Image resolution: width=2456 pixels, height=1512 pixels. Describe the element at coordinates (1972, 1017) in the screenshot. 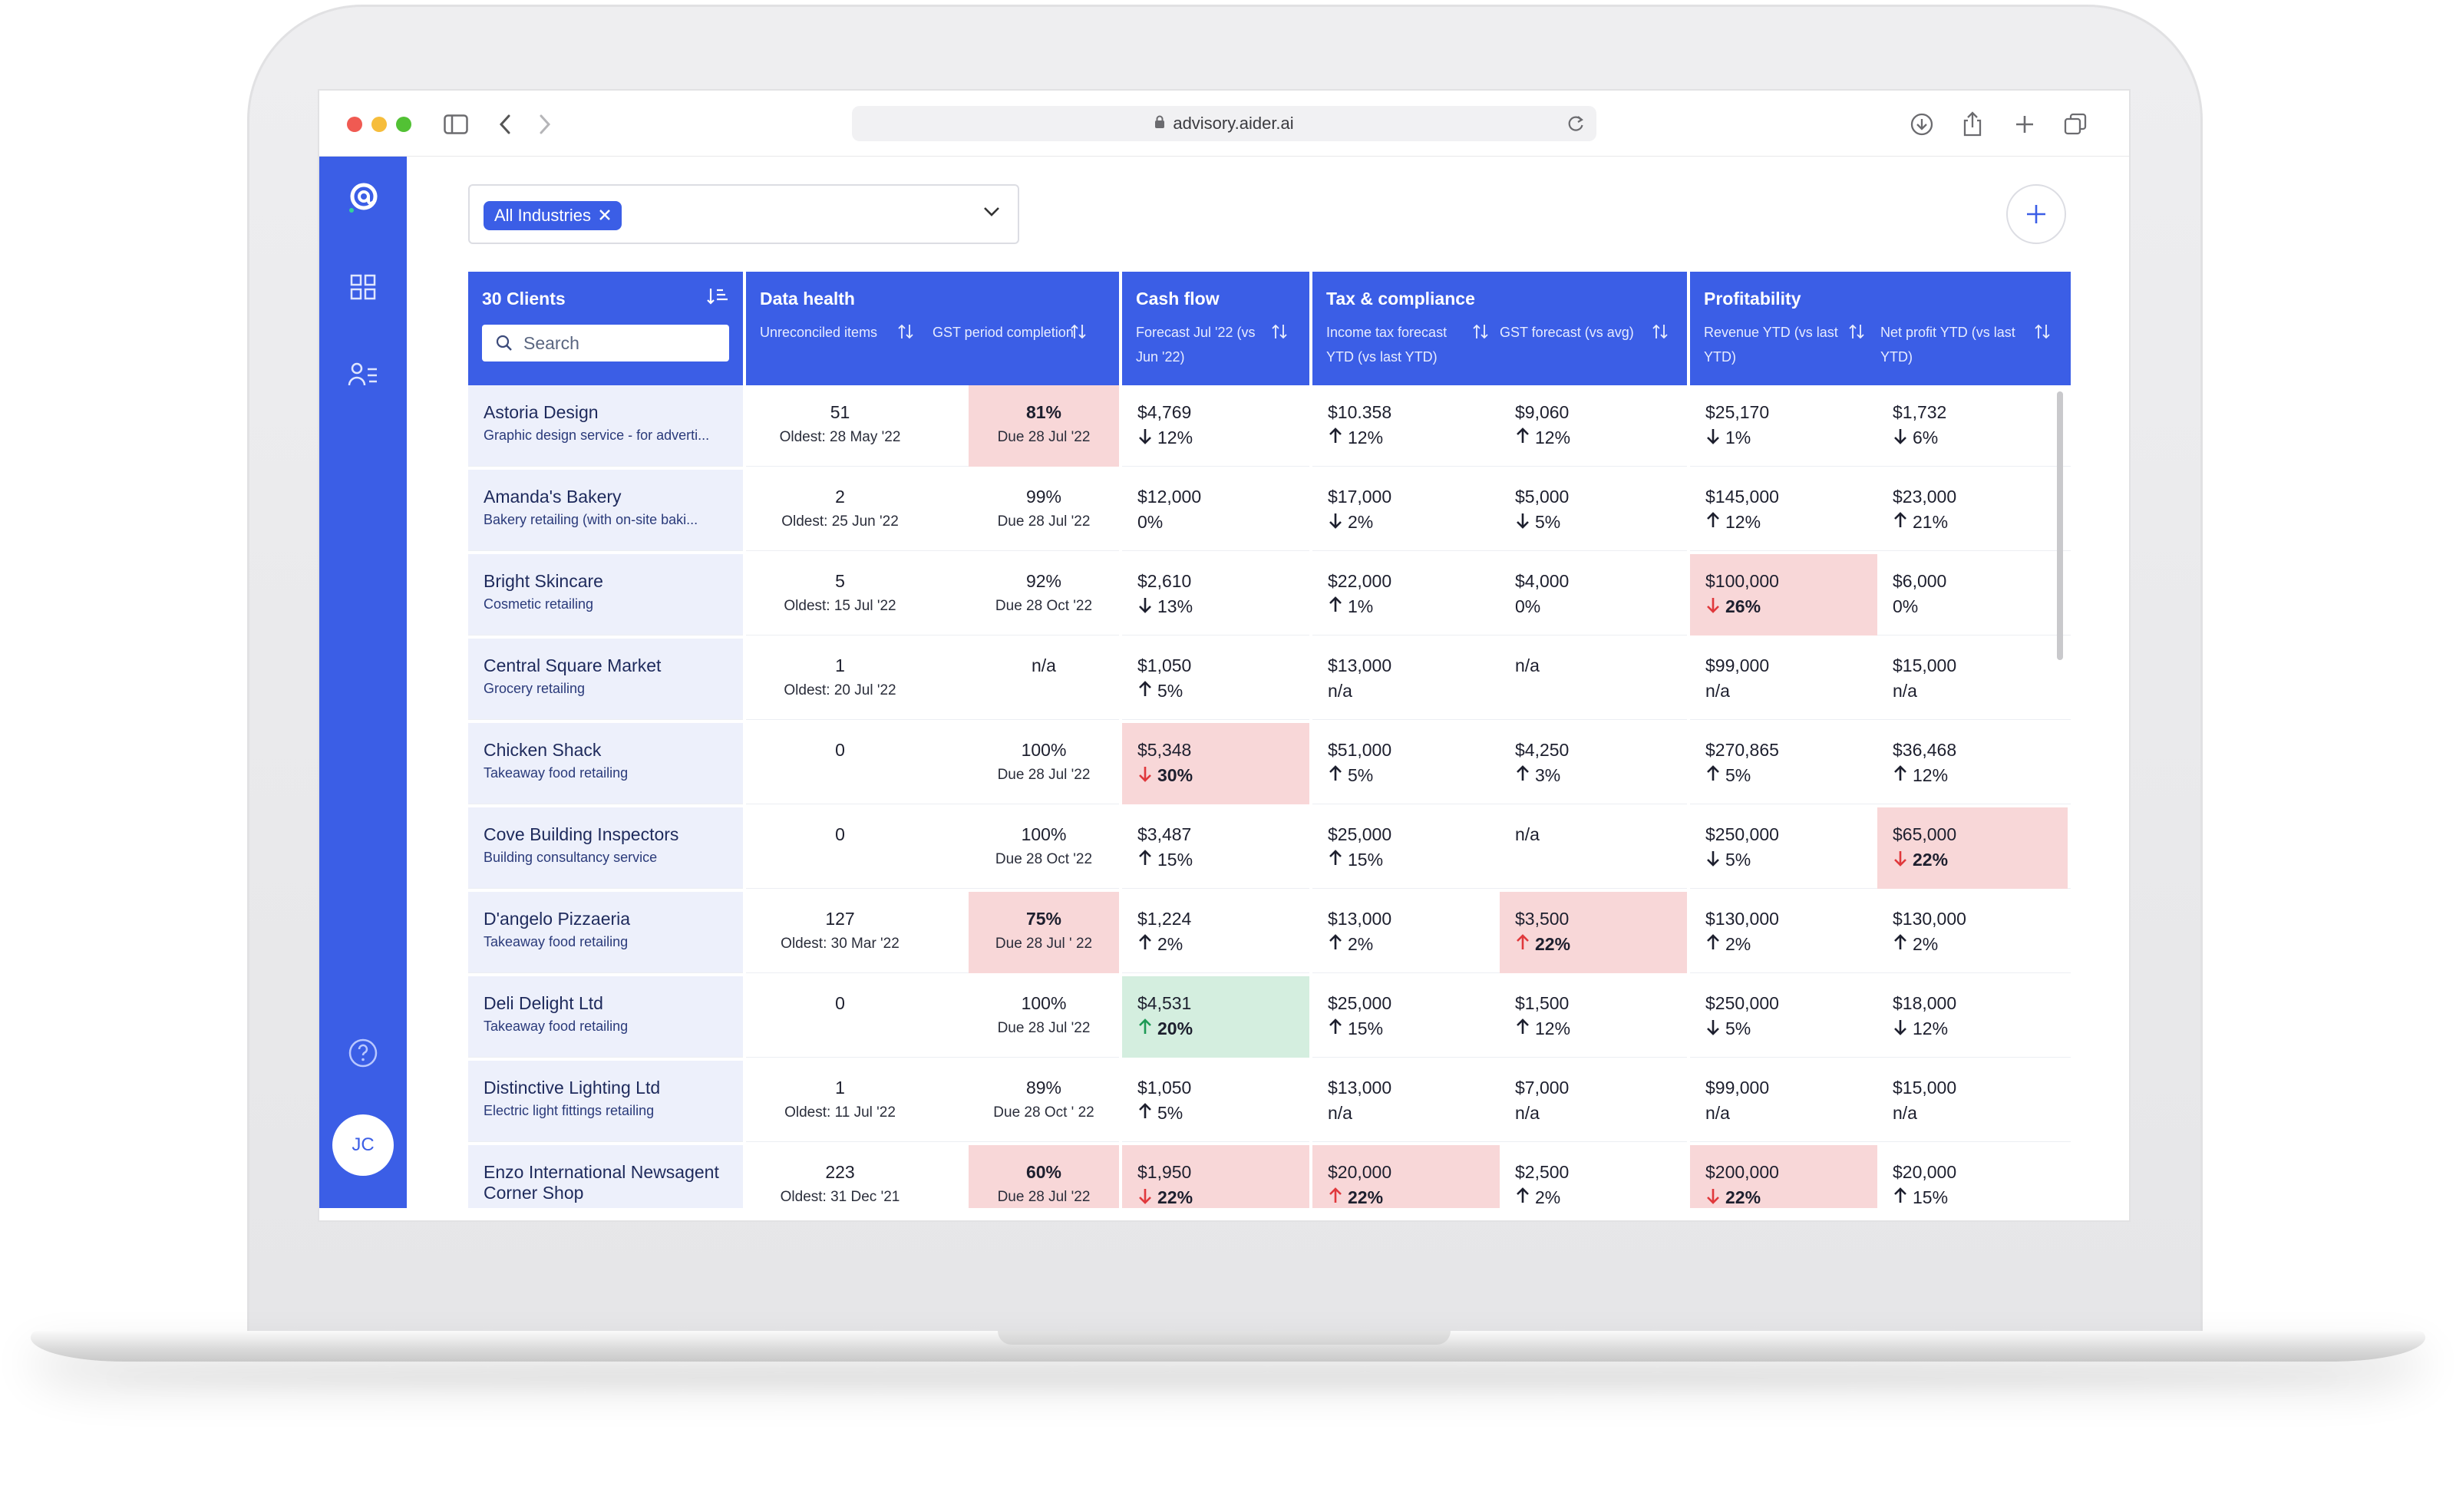

I see `np-cell: $18,000 12%` at that location.